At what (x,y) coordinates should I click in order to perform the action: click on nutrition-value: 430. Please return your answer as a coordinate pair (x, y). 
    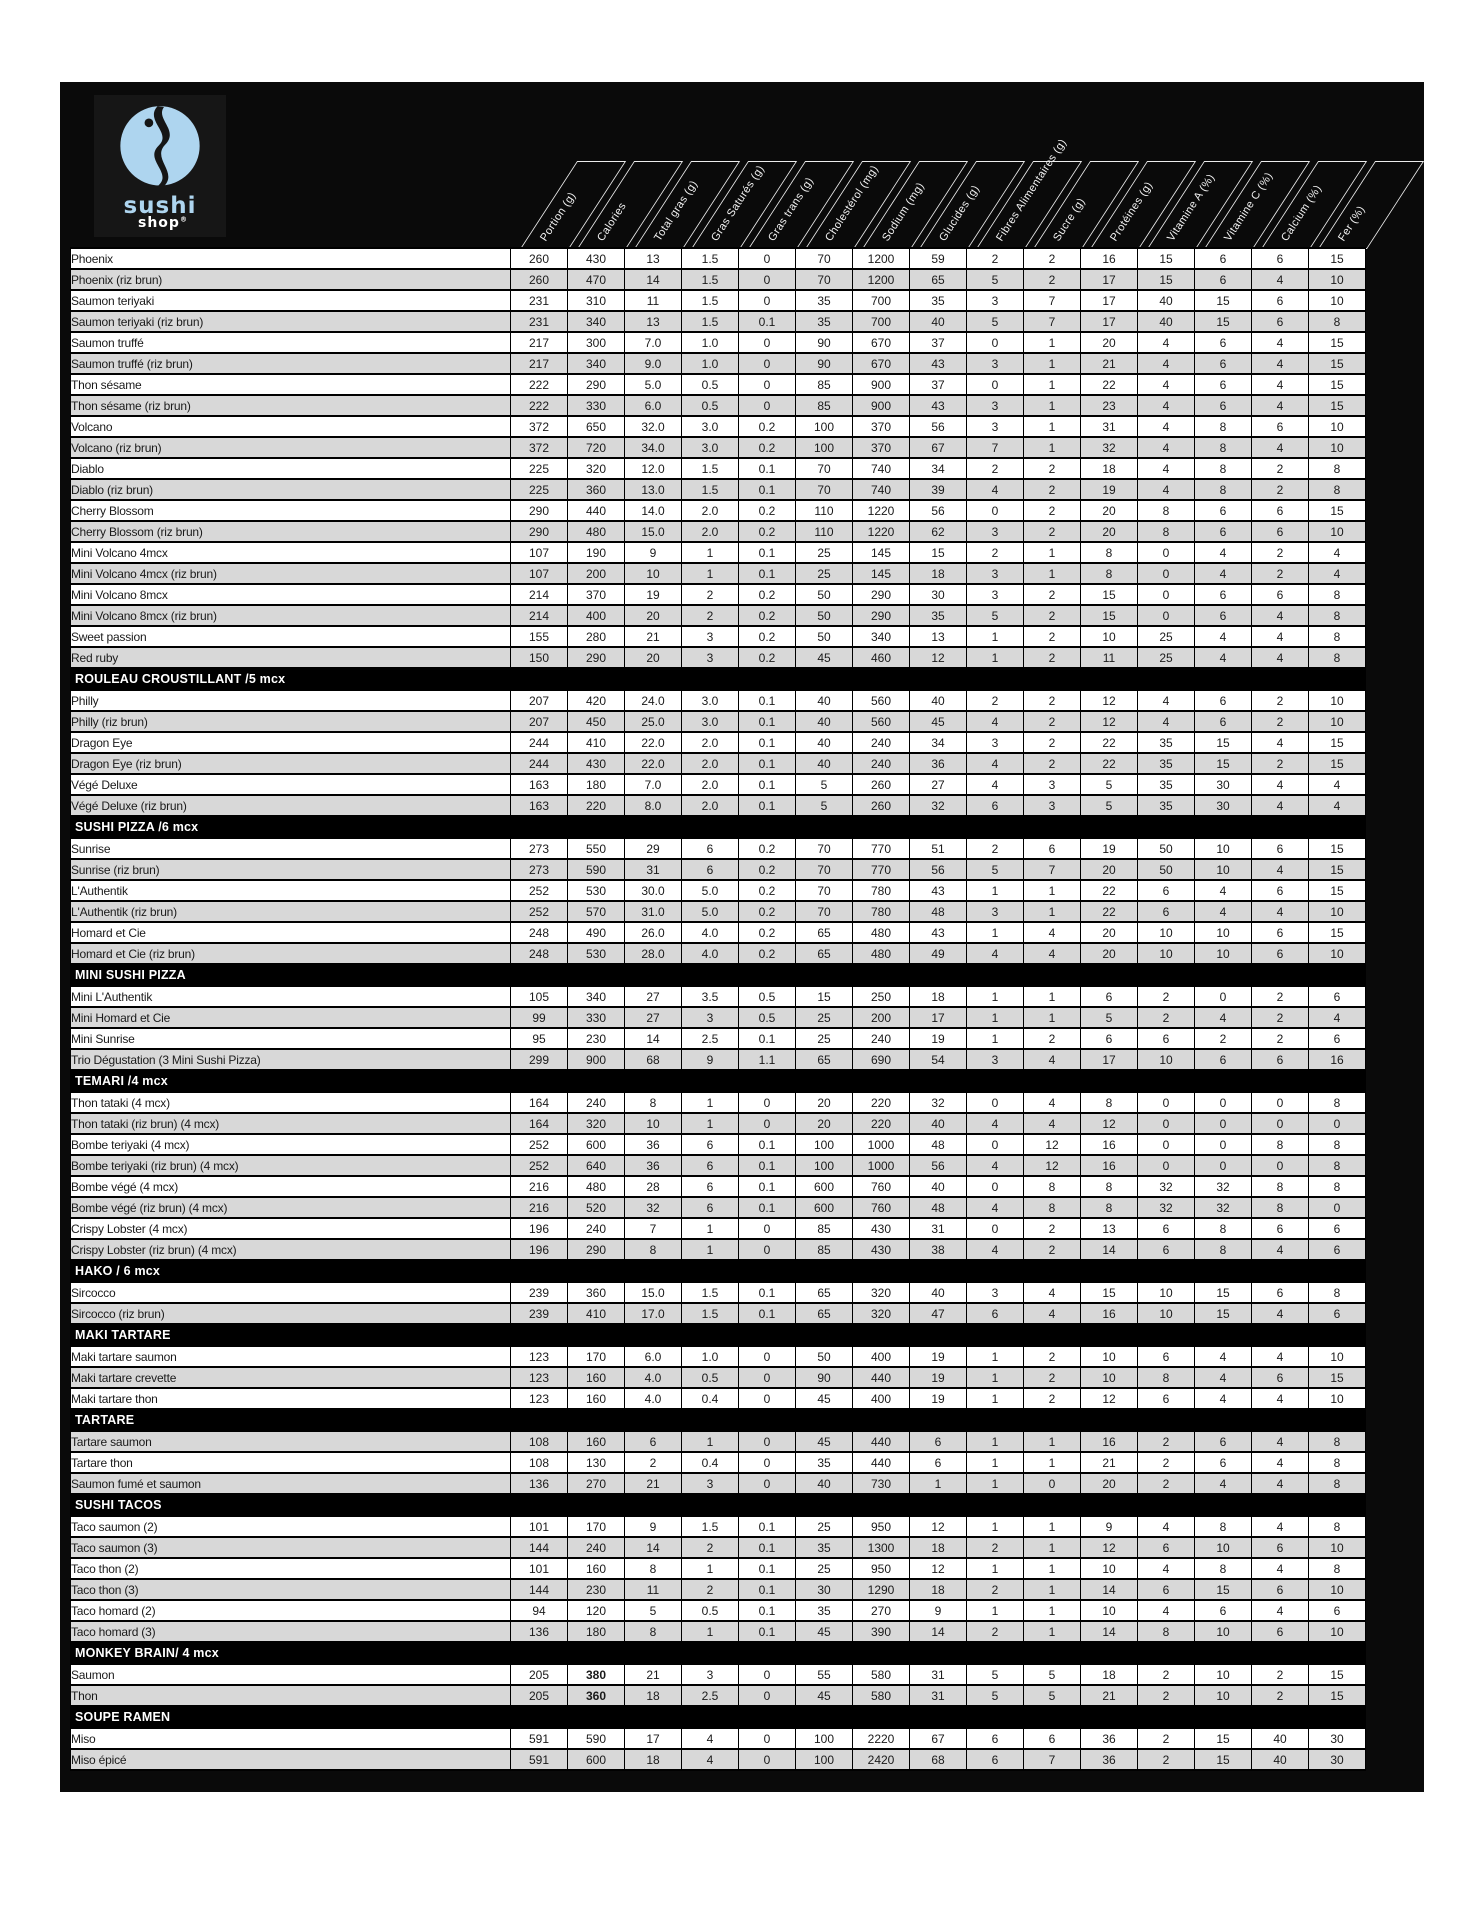
    Looking at the image, I should click on (881, 1249).